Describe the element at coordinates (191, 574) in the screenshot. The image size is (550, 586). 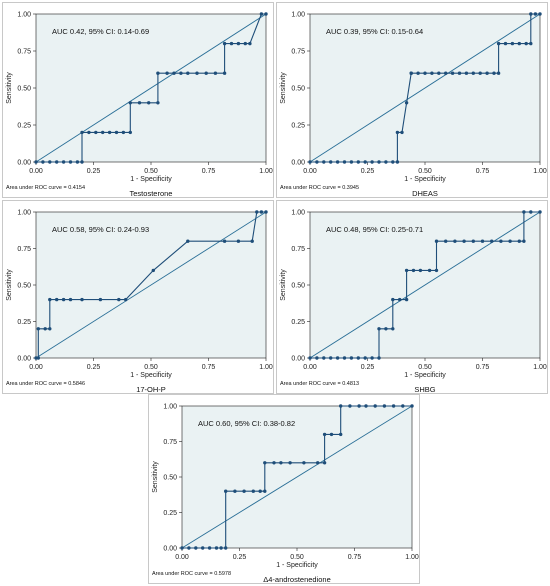
I see `area-under-curve-label: Area under ROC curve = 0.5978` at that location.